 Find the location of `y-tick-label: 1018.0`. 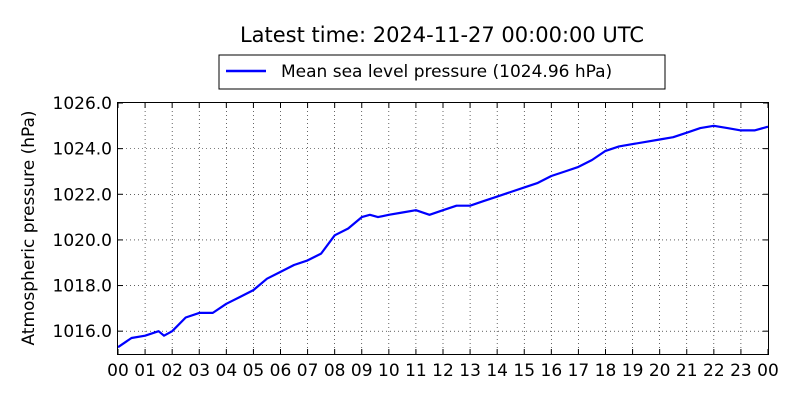

y-tick-label: 1018.0 is located at coordinates (82, 287).